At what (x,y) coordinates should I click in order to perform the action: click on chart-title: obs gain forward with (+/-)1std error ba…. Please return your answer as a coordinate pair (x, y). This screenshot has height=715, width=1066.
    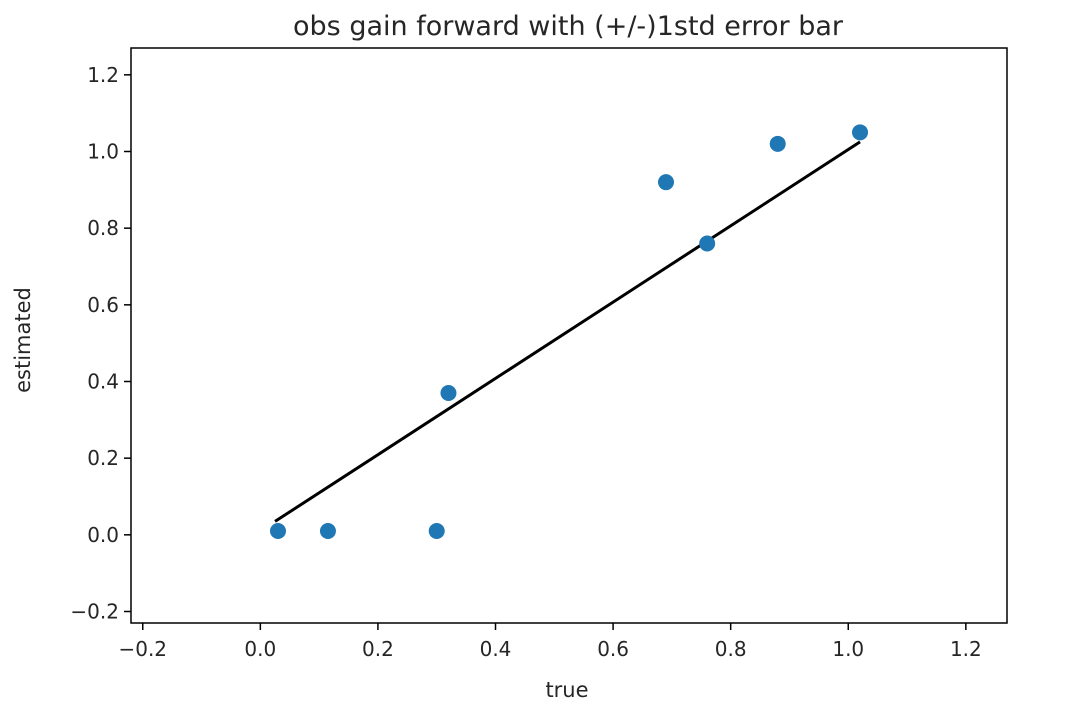
    Looking at the image, I should click on (568, 26).